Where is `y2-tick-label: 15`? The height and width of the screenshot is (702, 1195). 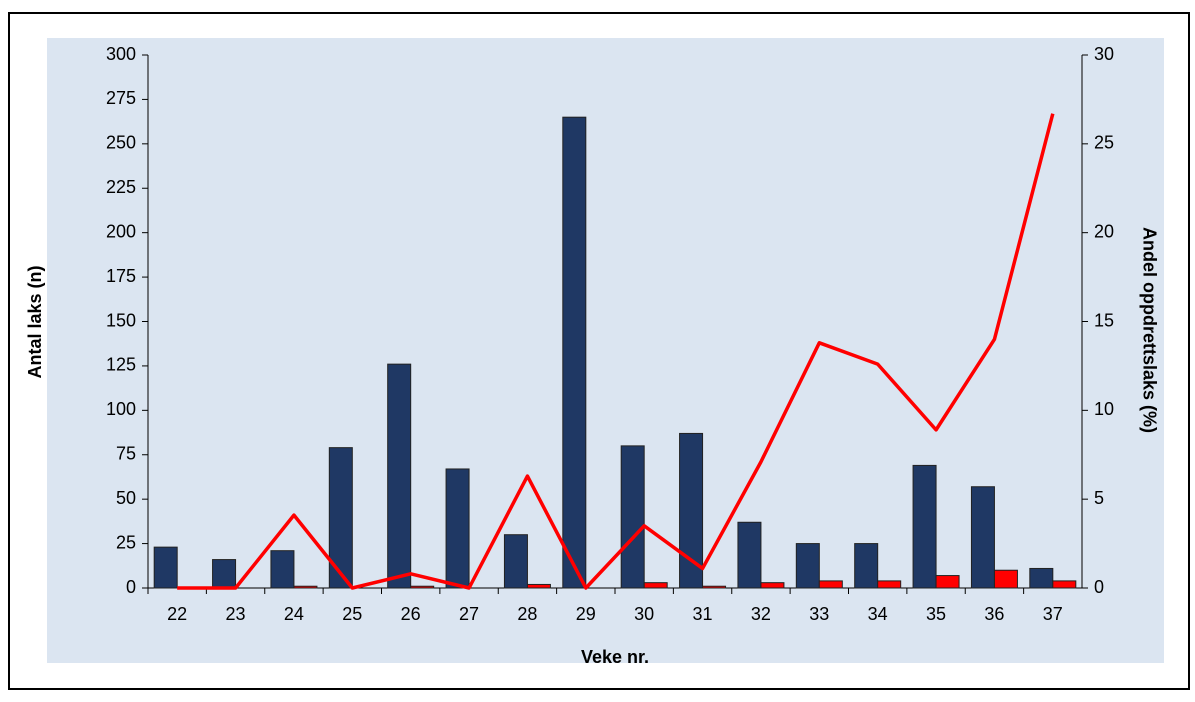
y2-tick-label: 15 is located at coordinates (1104, 320).